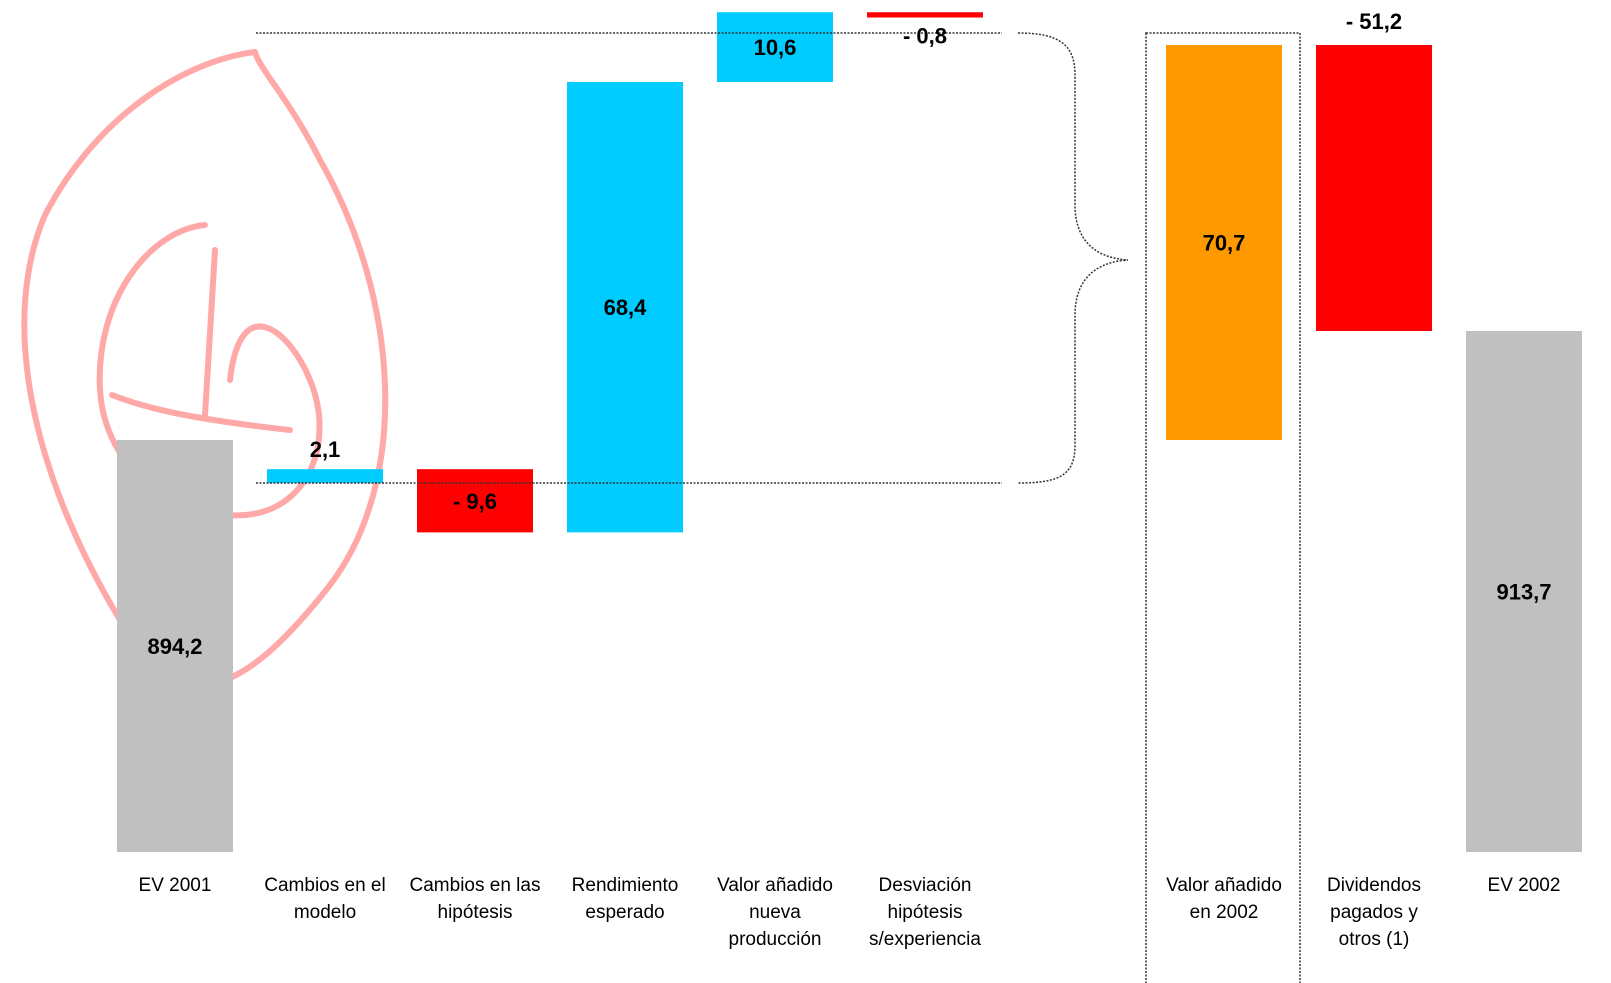 This screenshot has width=1611, height=983. I want to click on category-label-8-0: EV 2002, so click(1524, 885).